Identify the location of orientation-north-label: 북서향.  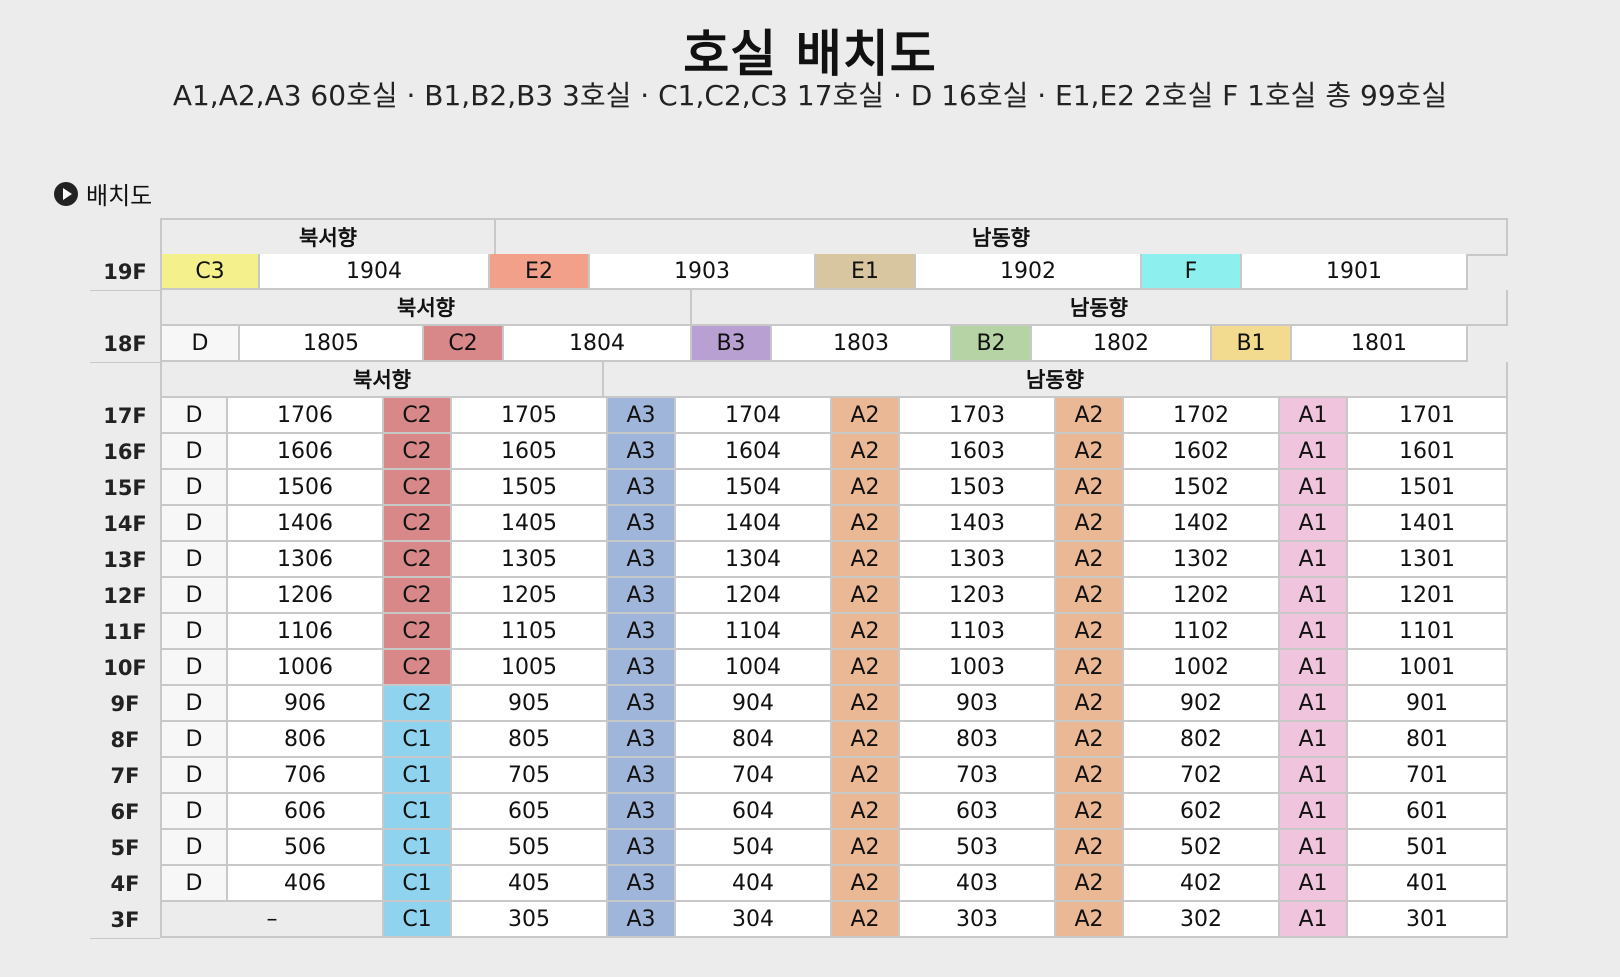
(328, 238).